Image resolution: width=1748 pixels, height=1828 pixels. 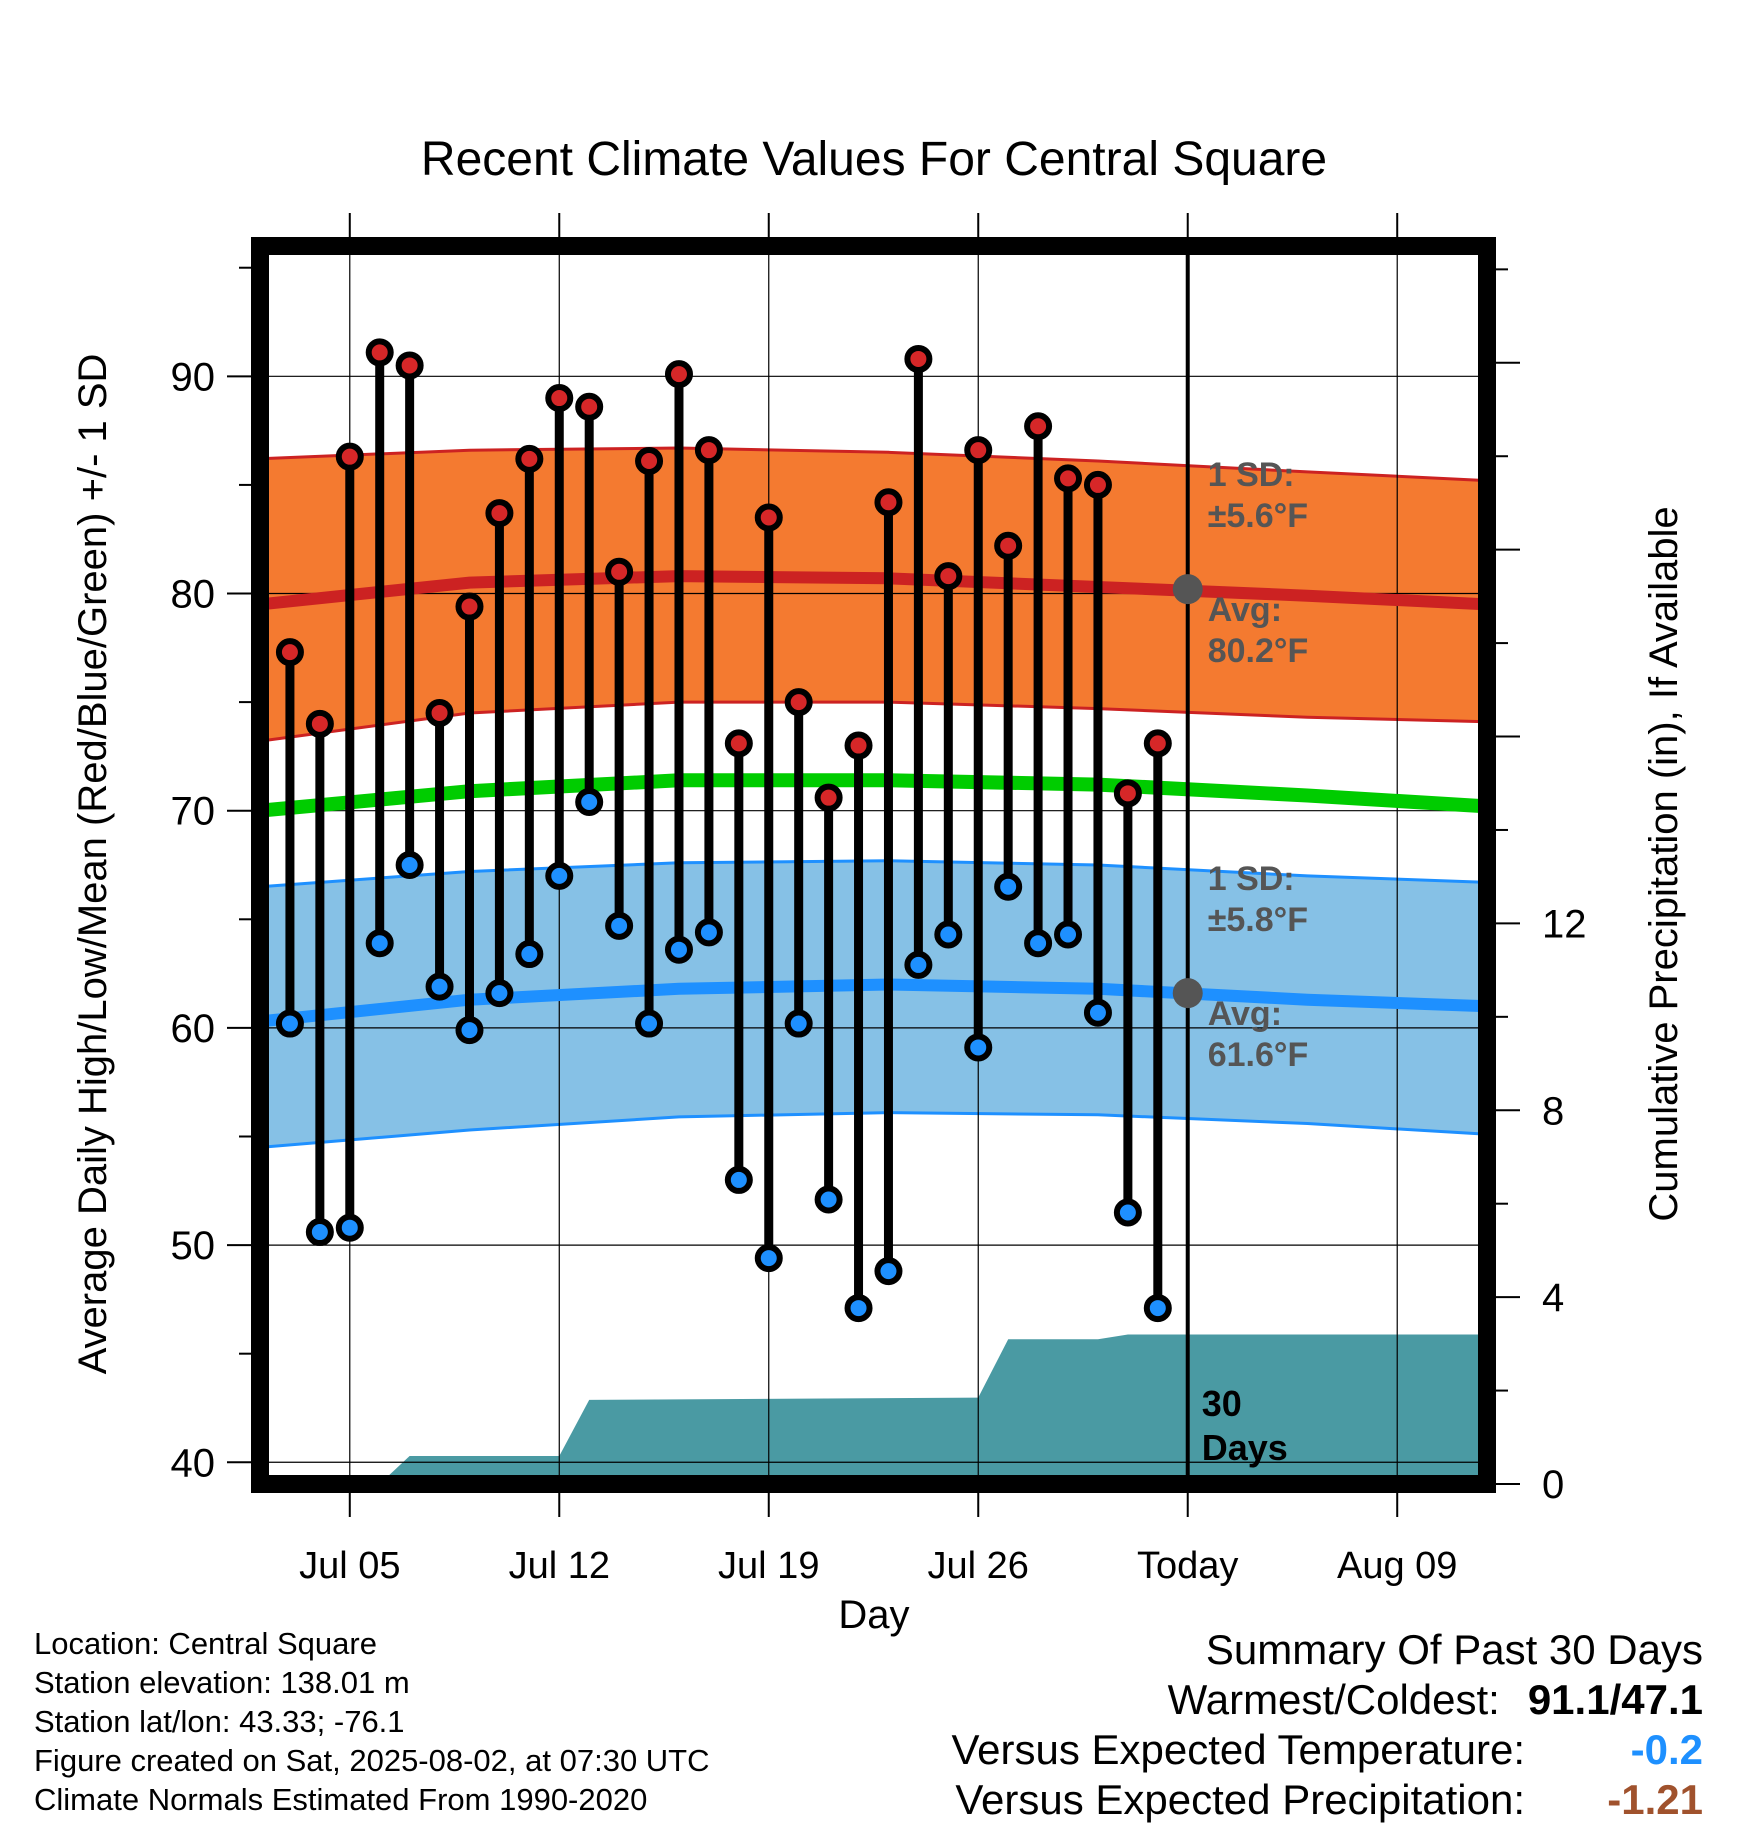 What do you see at coordinates (873, 1615) in the screenshot?
I see `x-axis-label: Day` at bounding box center [873, 1615].